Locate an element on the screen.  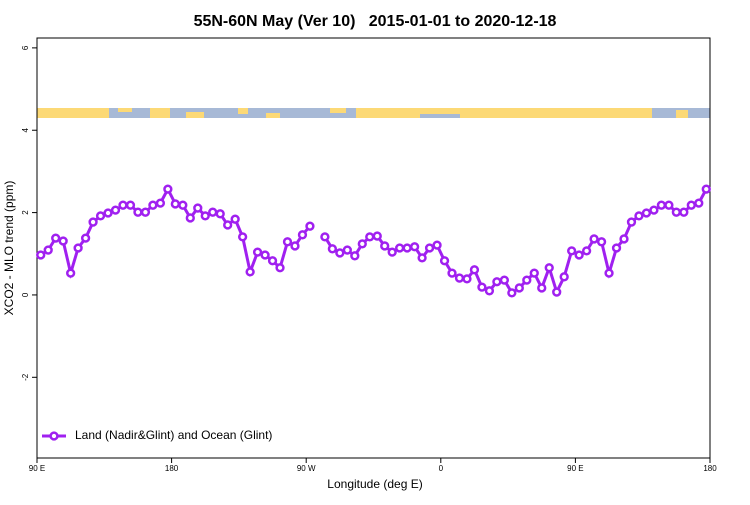
legend-label: Land (Nadir&Glint) and Ocean (Glint) is located at coordinates (173, 435).